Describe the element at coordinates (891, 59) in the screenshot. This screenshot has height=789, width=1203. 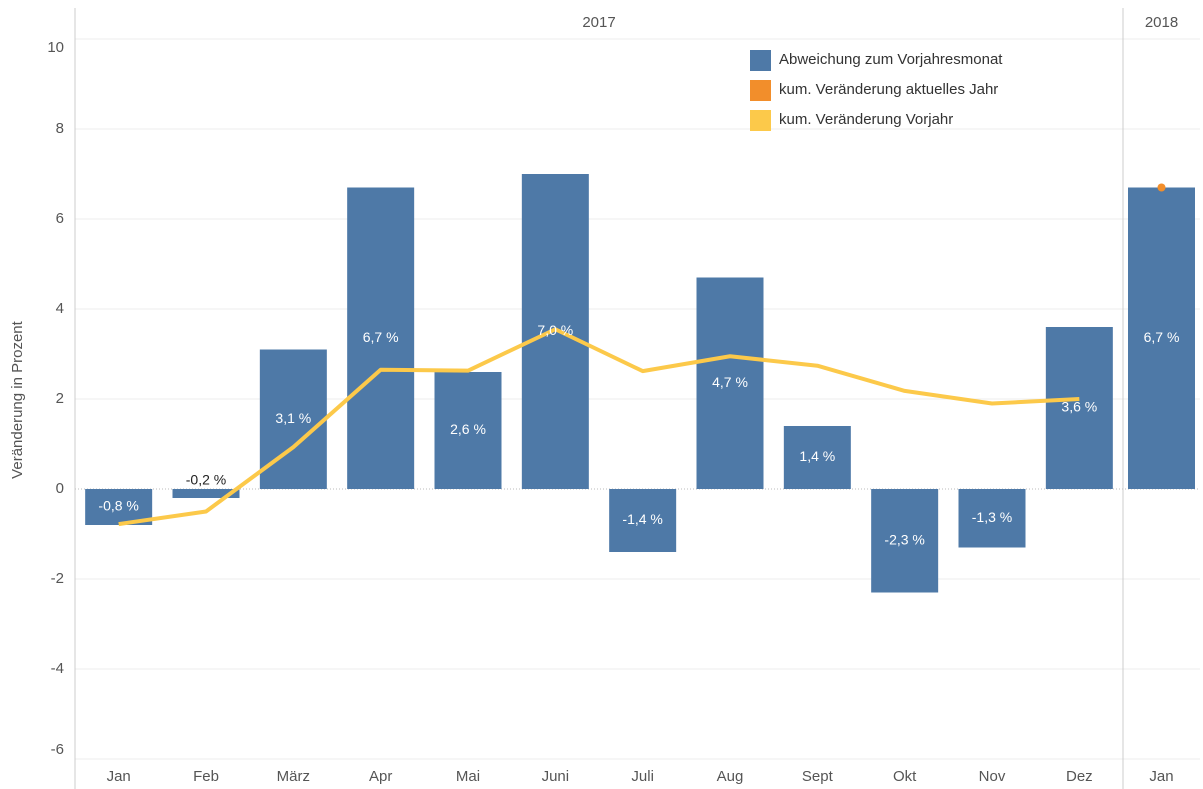
I see `legend-label: Abweichung zum Vorjahresmonat` at that location.